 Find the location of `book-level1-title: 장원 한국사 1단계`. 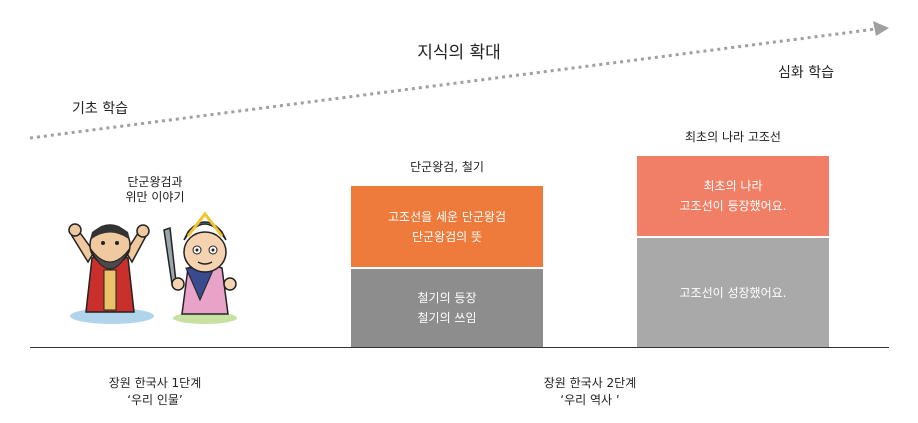

book-level1-title: 장원 한국사 1단계 is located at coordinates (155, 383).